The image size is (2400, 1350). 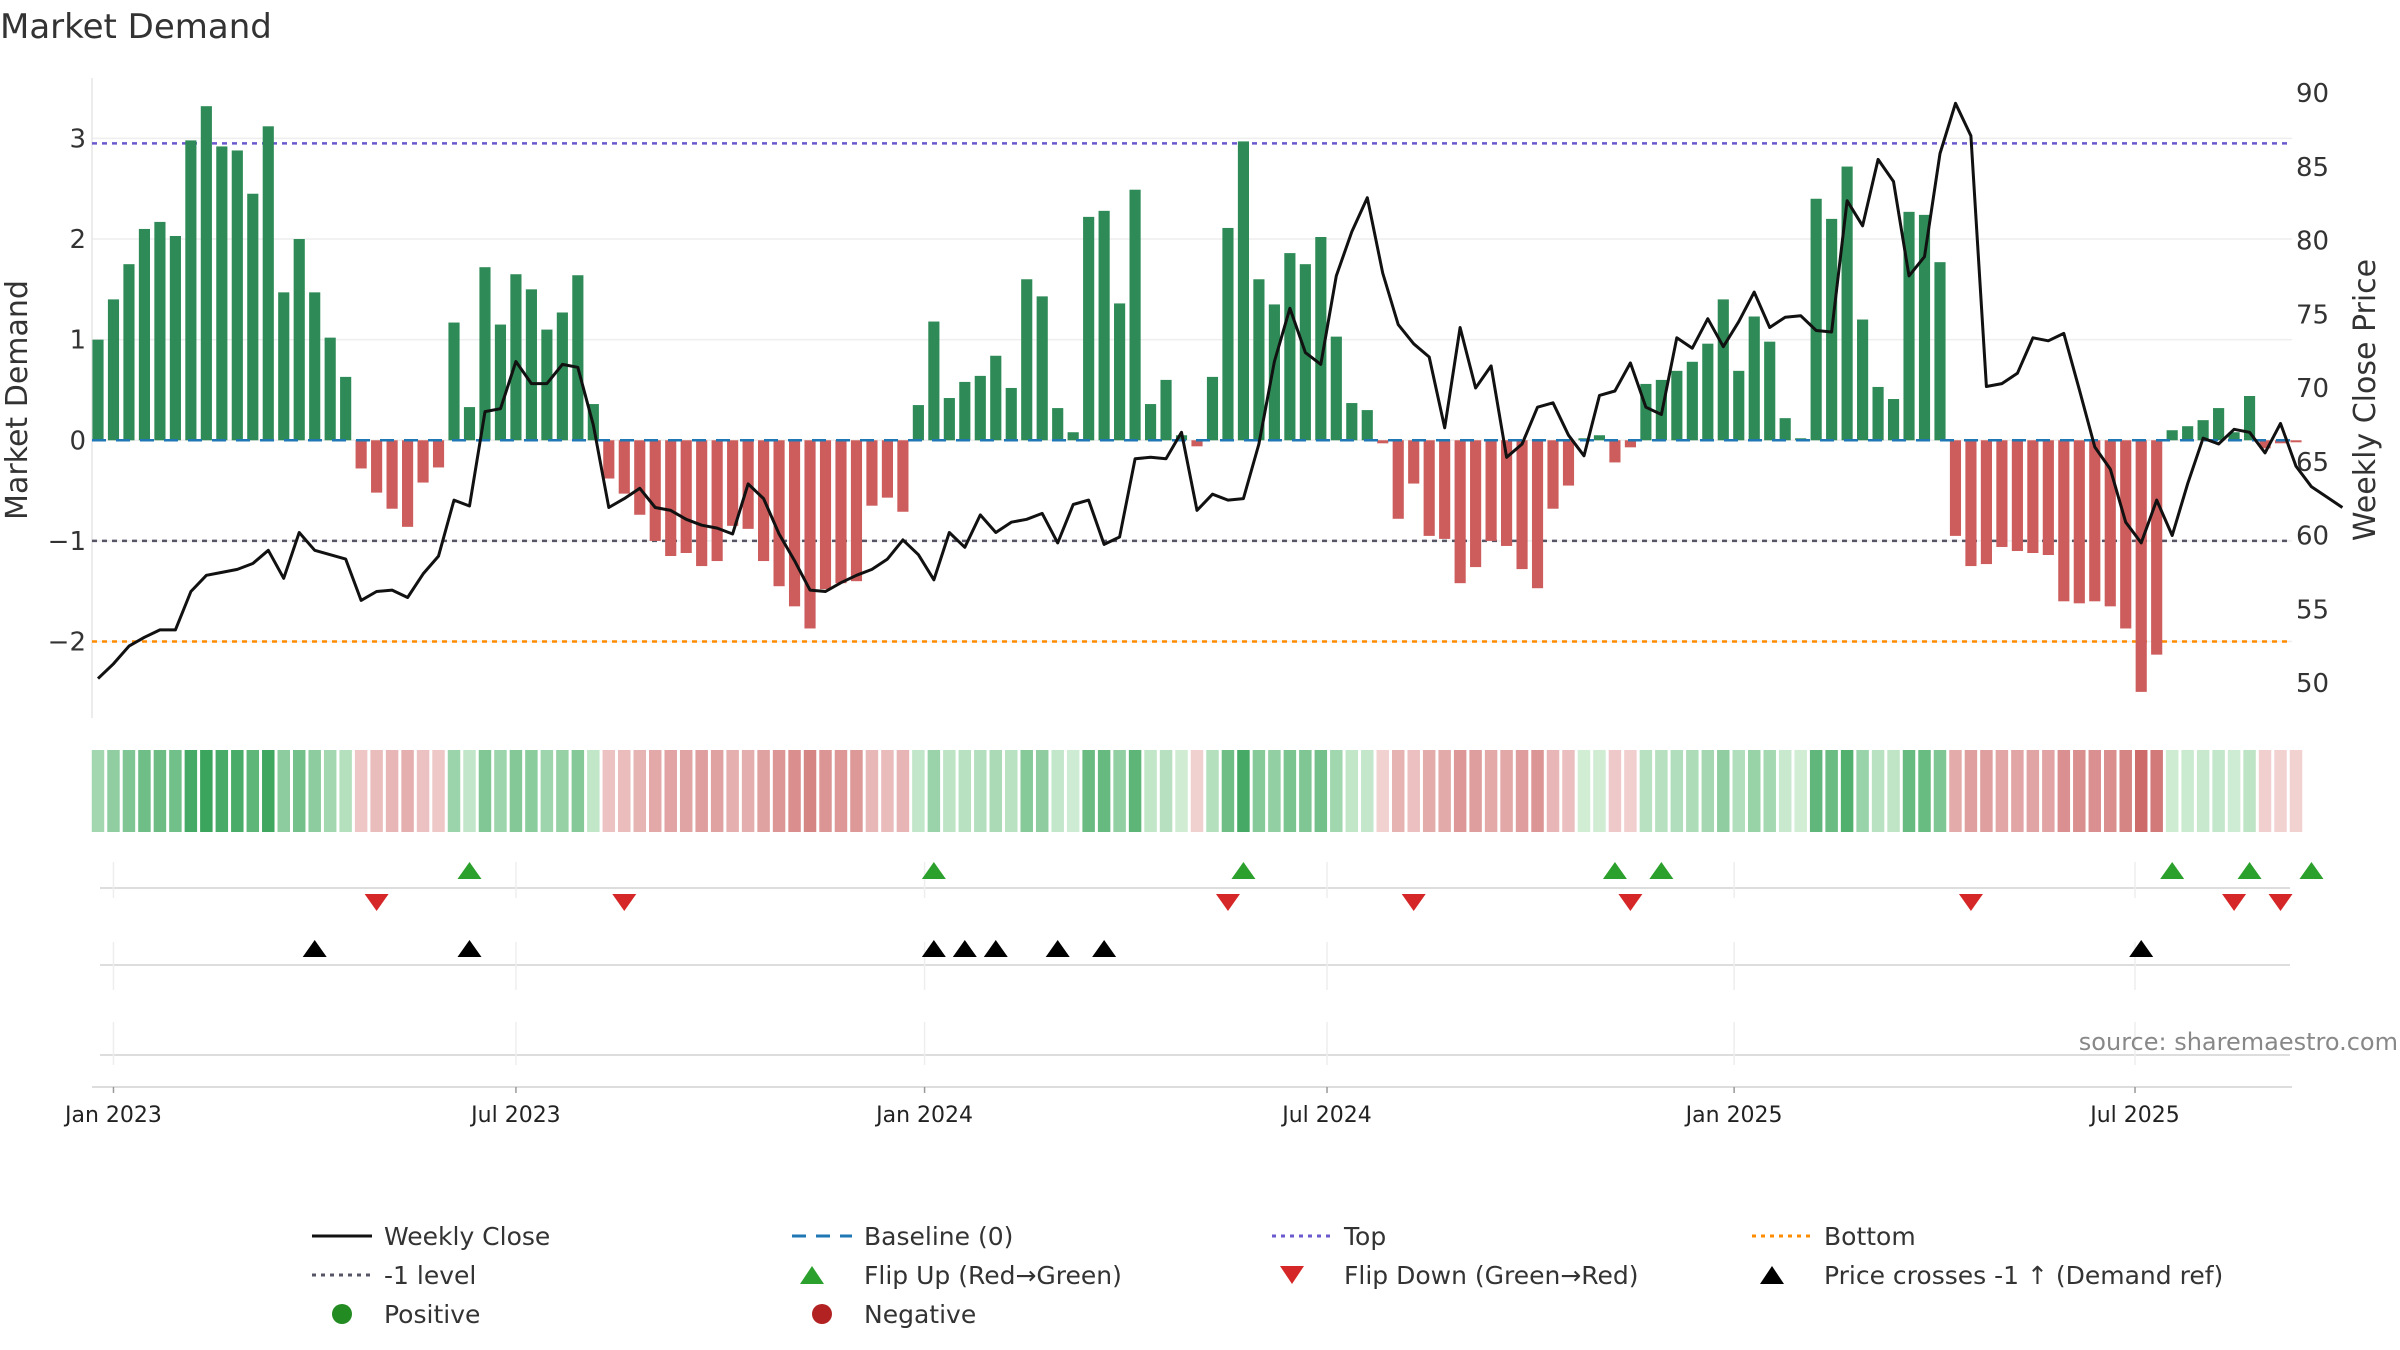 What do you see at coordinates (961, 1275) in the screenshot?
I see `legend-flip-up: Flip Up (Red→Green)` at bounding box center [961, 1275].